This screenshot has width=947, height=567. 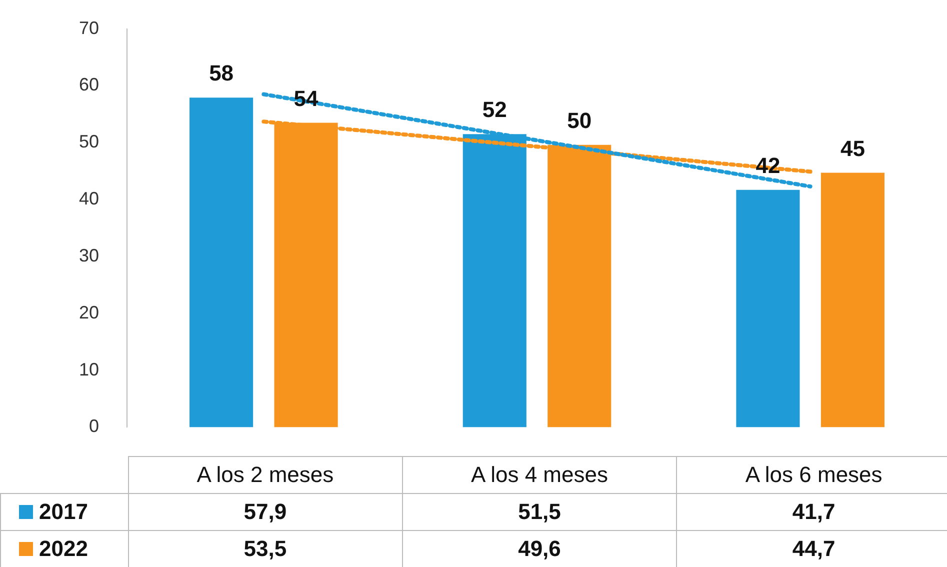 I want to click on legend-label: 2022, so click(x=64, y=548).